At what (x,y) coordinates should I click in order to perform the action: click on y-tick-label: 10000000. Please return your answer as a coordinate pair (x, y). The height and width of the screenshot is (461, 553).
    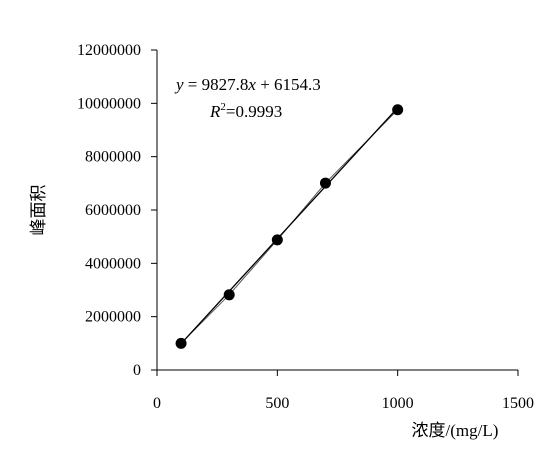
    Looking at the image, I should click on (109, 103).